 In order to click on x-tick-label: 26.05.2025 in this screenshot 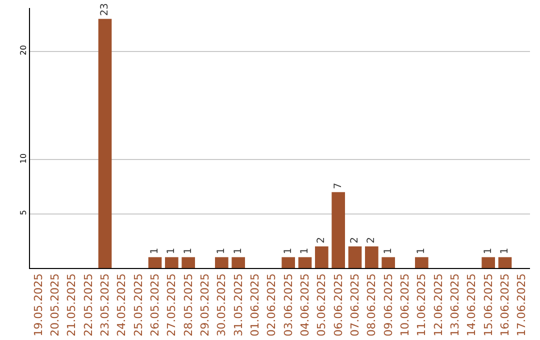, I will do `click(155, 304)`.